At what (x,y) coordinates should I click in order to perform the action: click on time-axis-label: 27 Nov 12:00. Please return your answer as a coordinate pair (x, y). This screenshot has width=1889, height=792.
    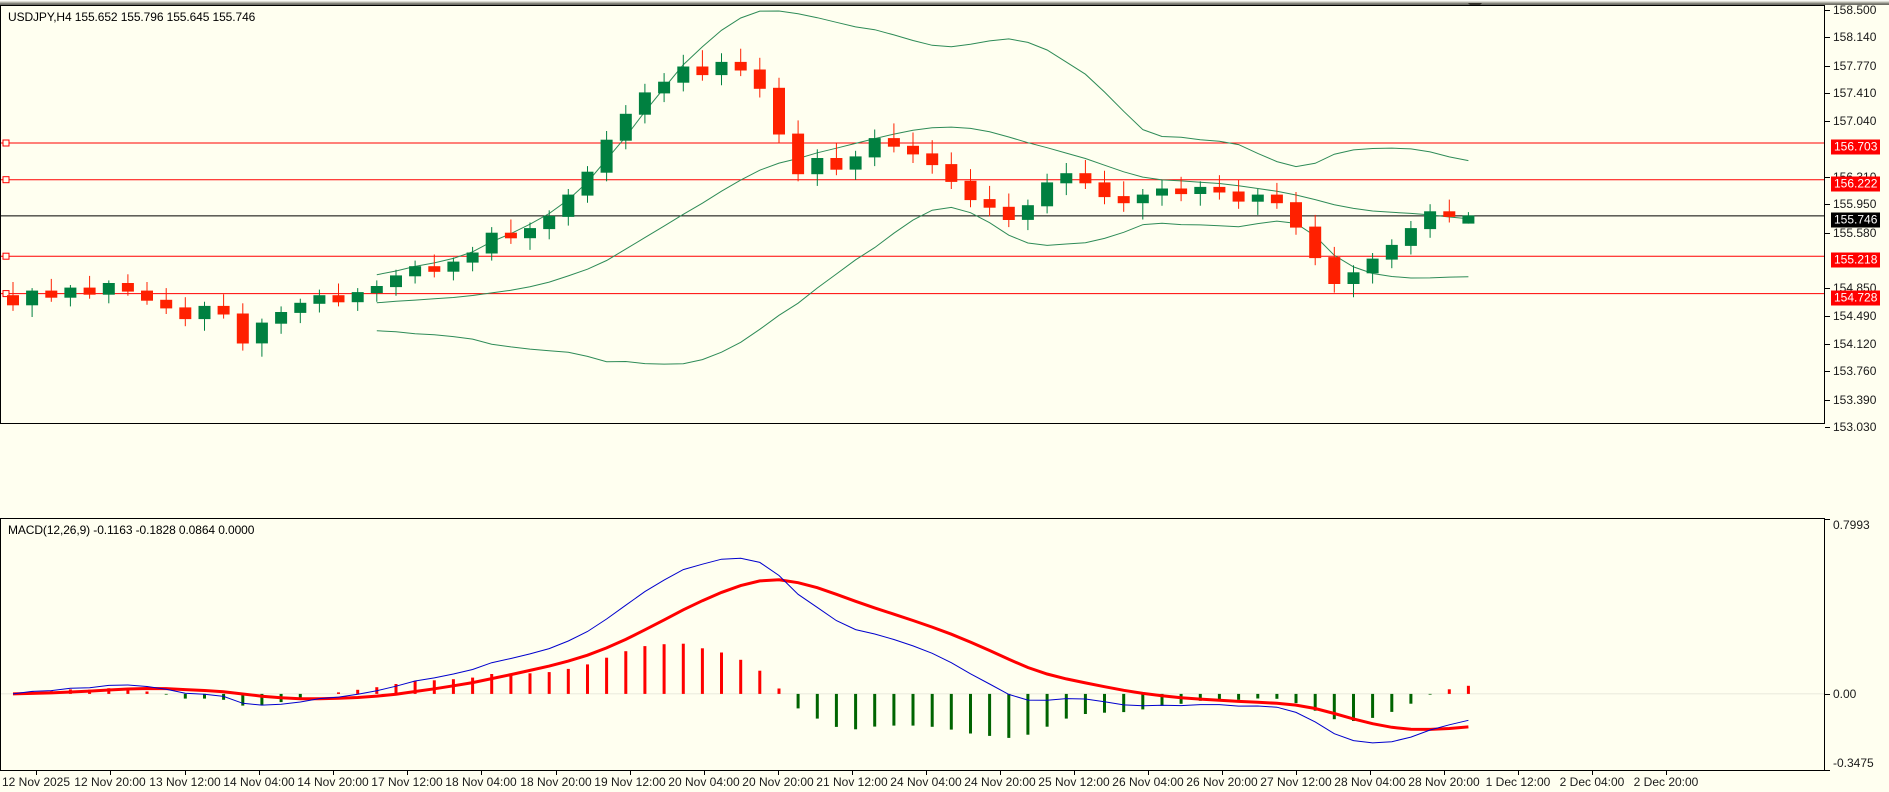
    Looking at the image, I should click on (1296, 782).